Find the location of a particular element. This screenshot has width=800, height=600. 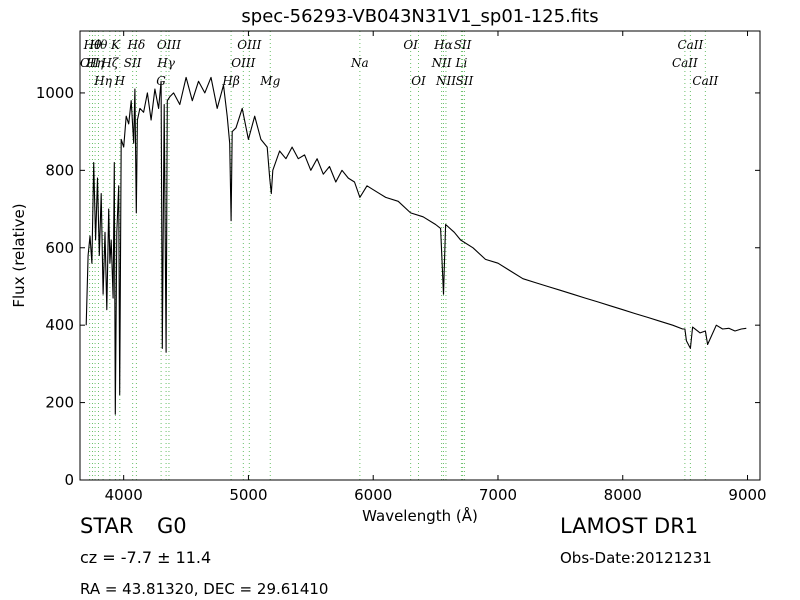

y-tick-label: 800 is located at coordinates (59, 170).